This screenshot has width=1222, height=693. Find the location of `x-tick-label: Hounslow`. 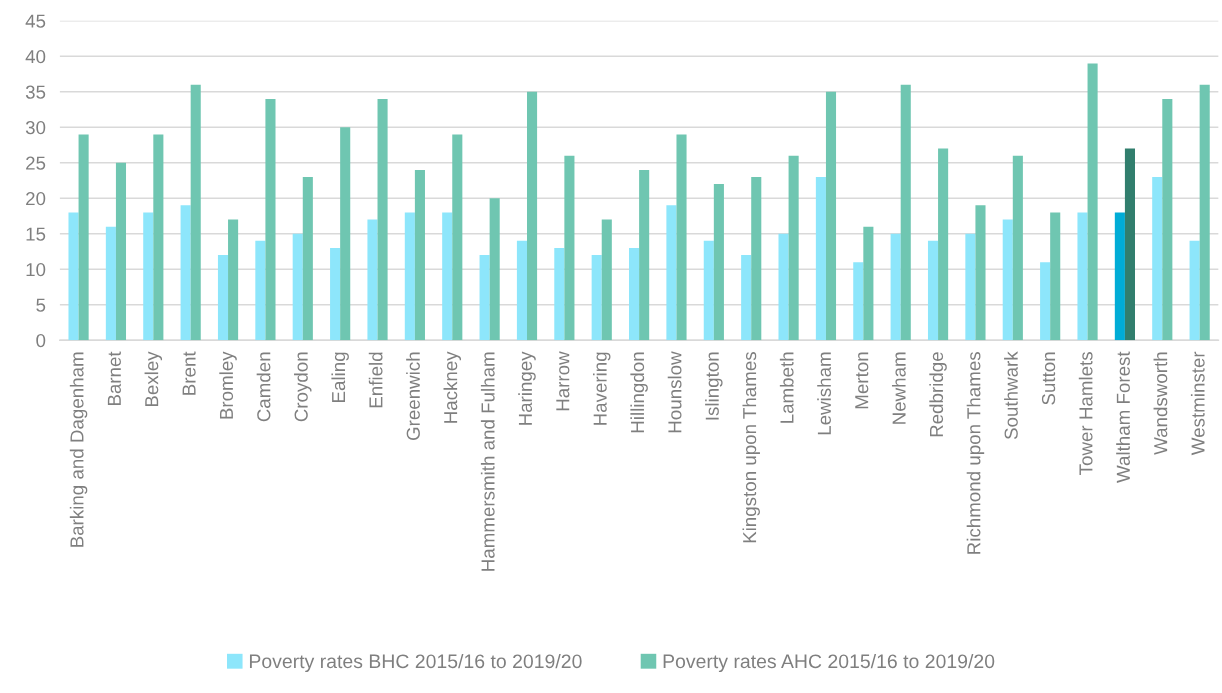

x-tick-label: Hounslow is located at coordinates (674, 392).